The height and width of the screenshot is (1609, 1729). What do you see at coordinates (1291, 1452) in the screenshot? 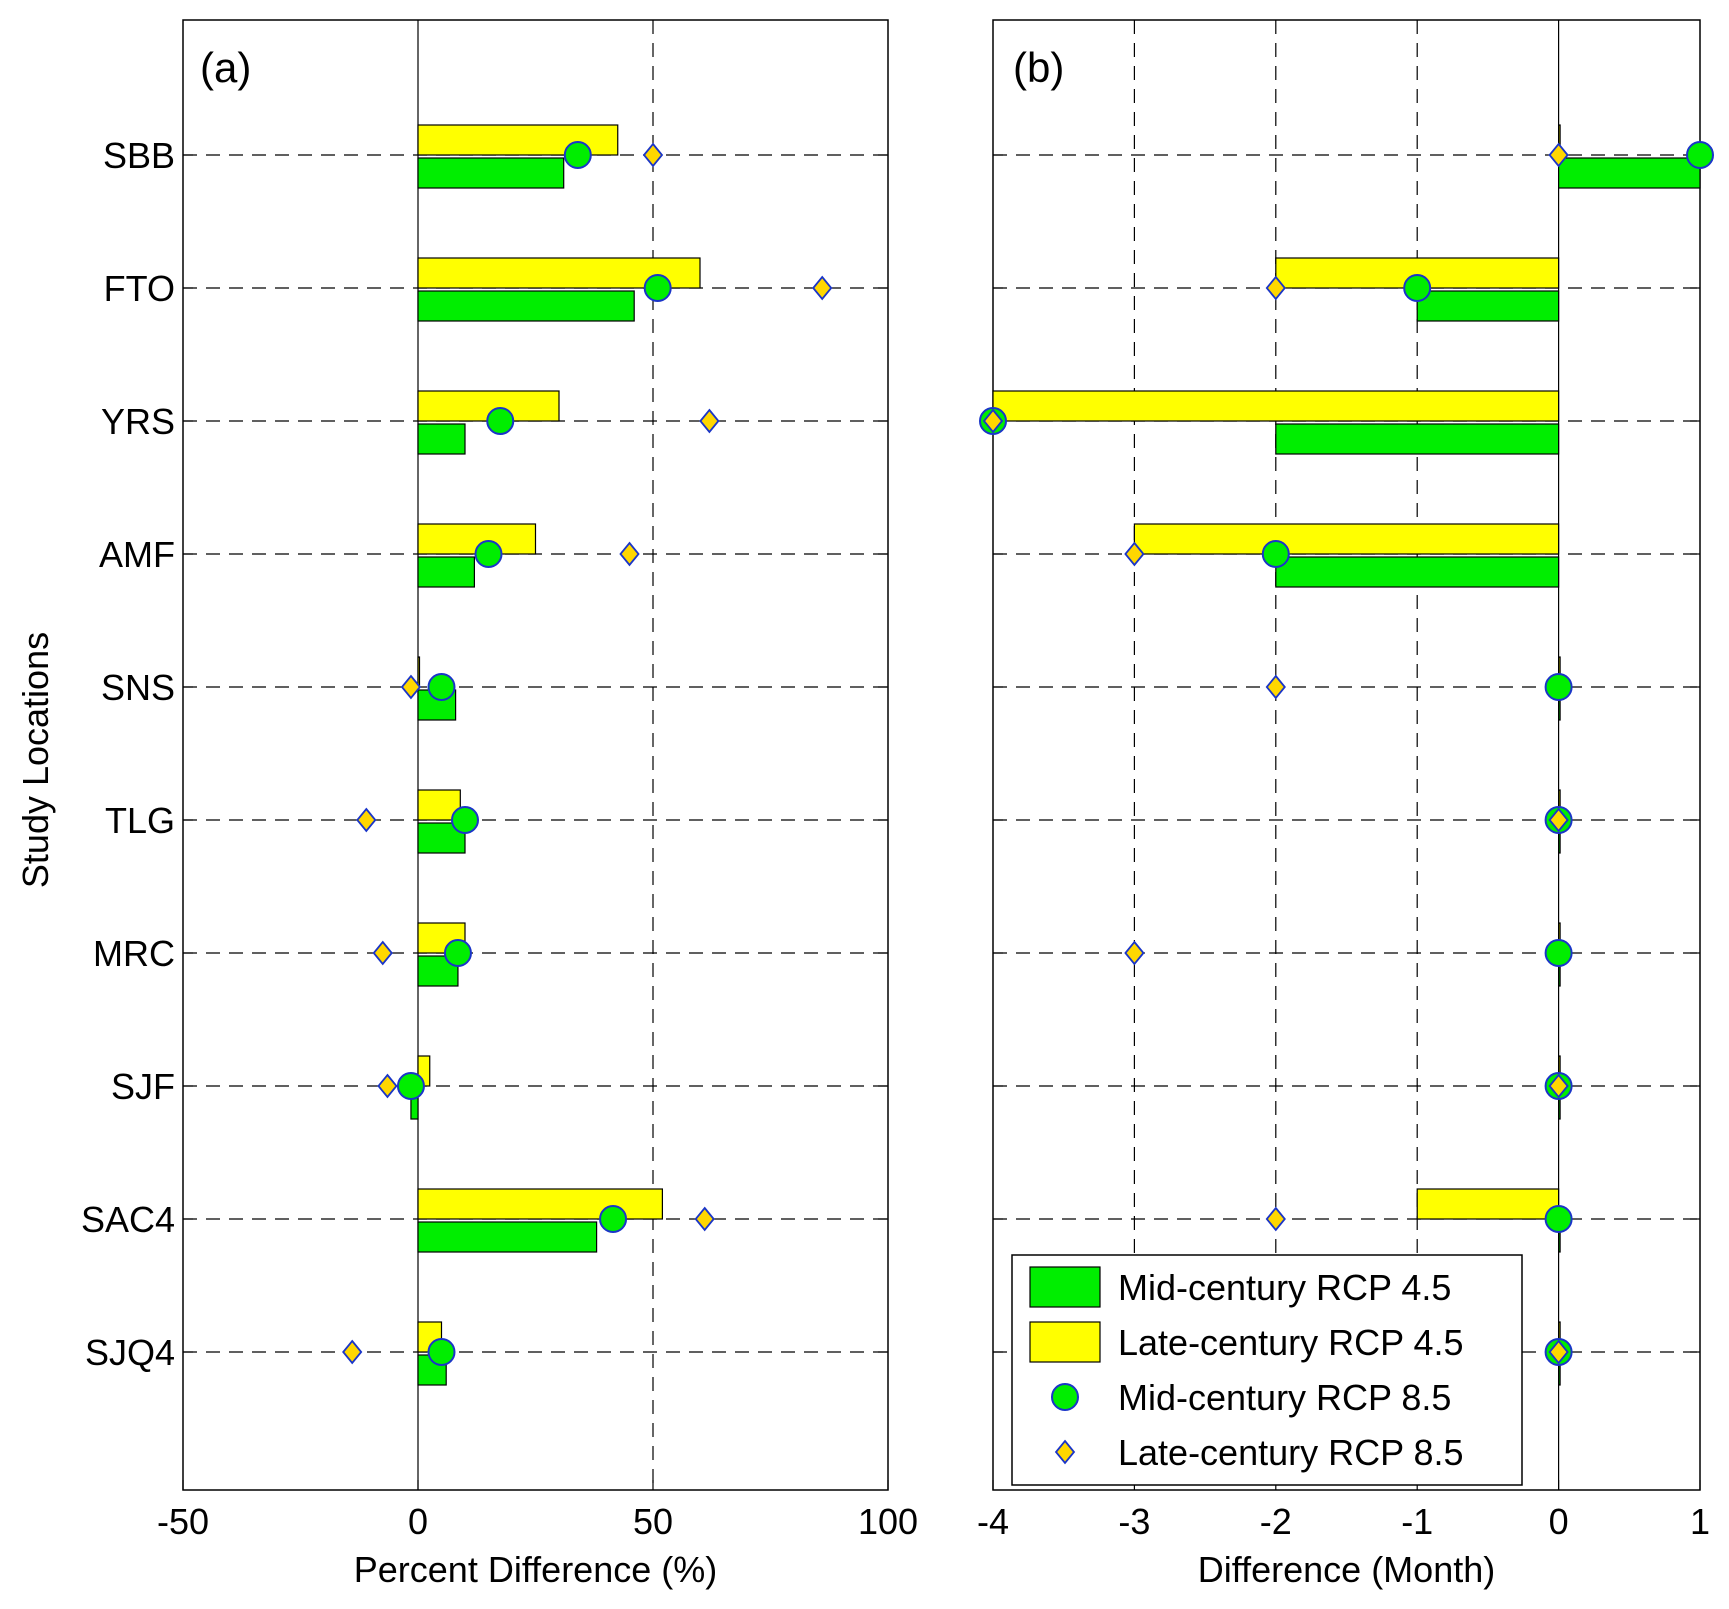
I see `legend-label: Late-century RCP 8.5` at bounding box center [1291, 1452].